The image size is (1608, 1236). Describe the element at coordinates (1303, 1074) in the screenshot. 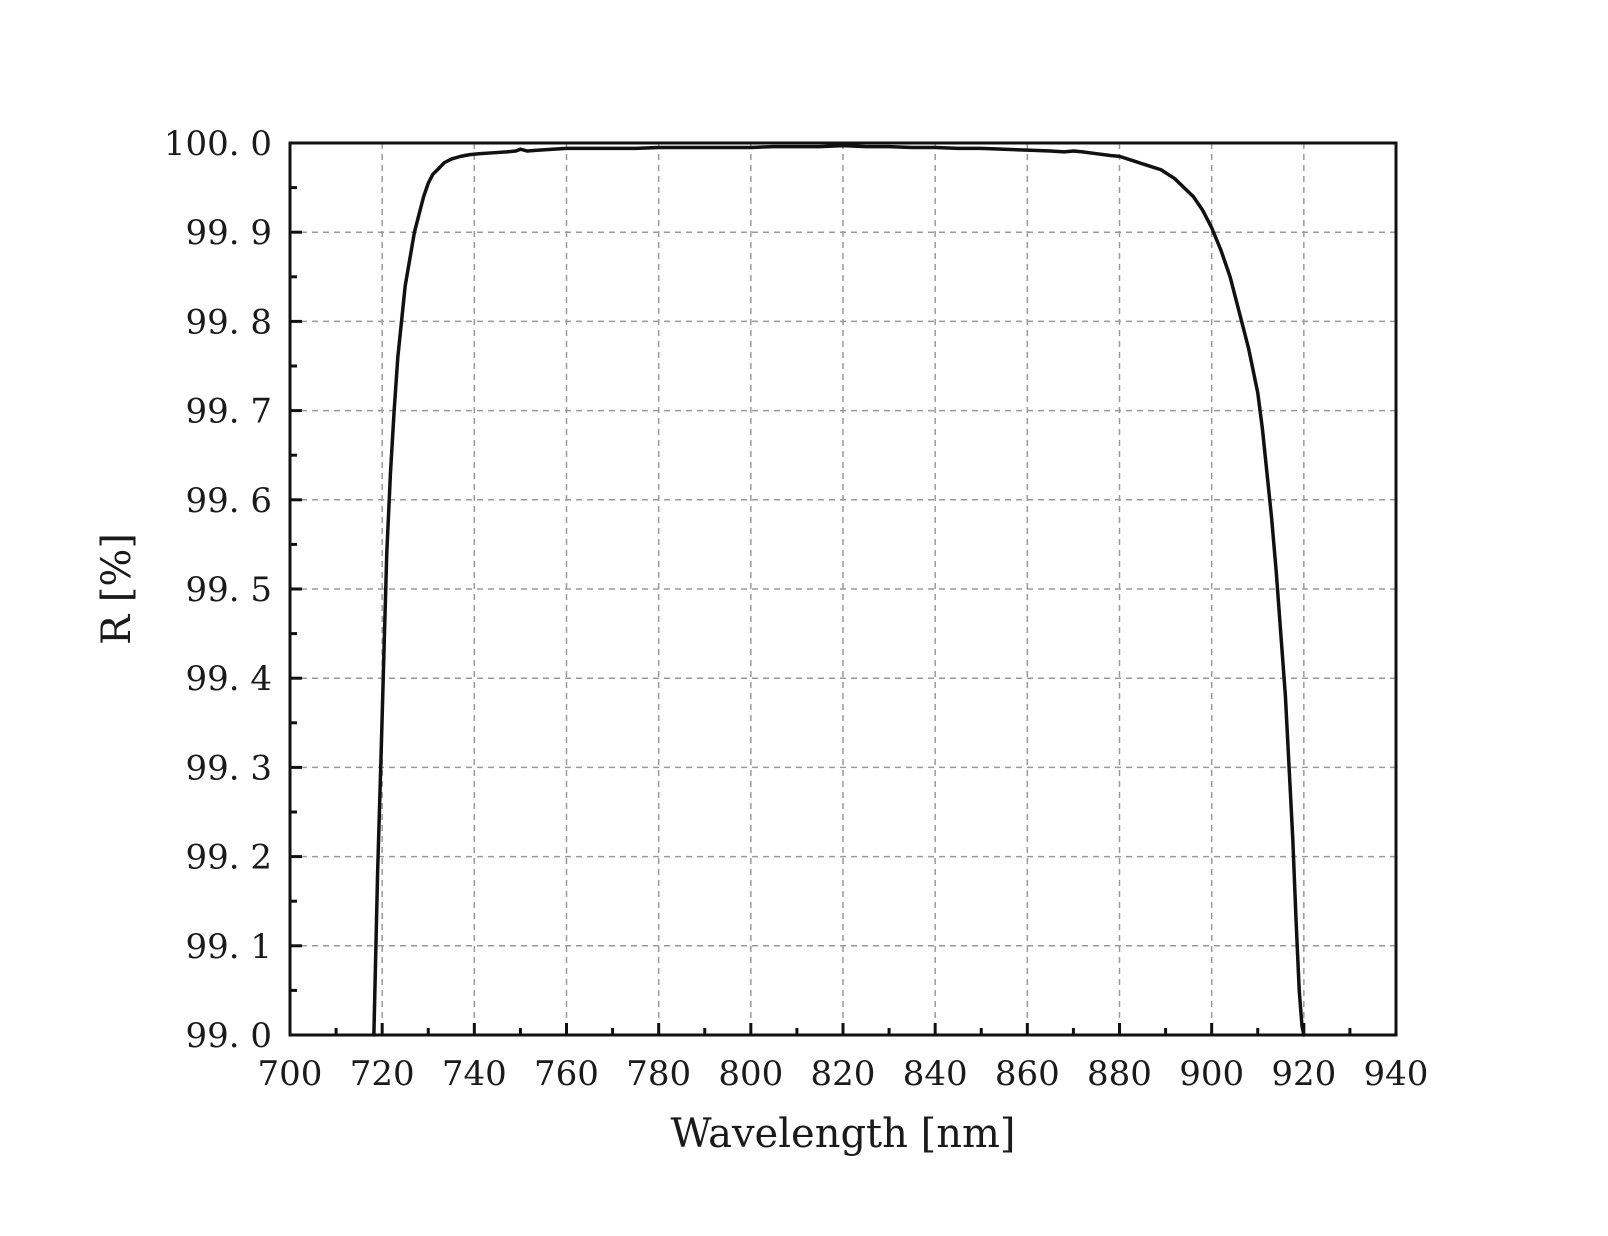

I see `x-tick-label: 920` at that location.